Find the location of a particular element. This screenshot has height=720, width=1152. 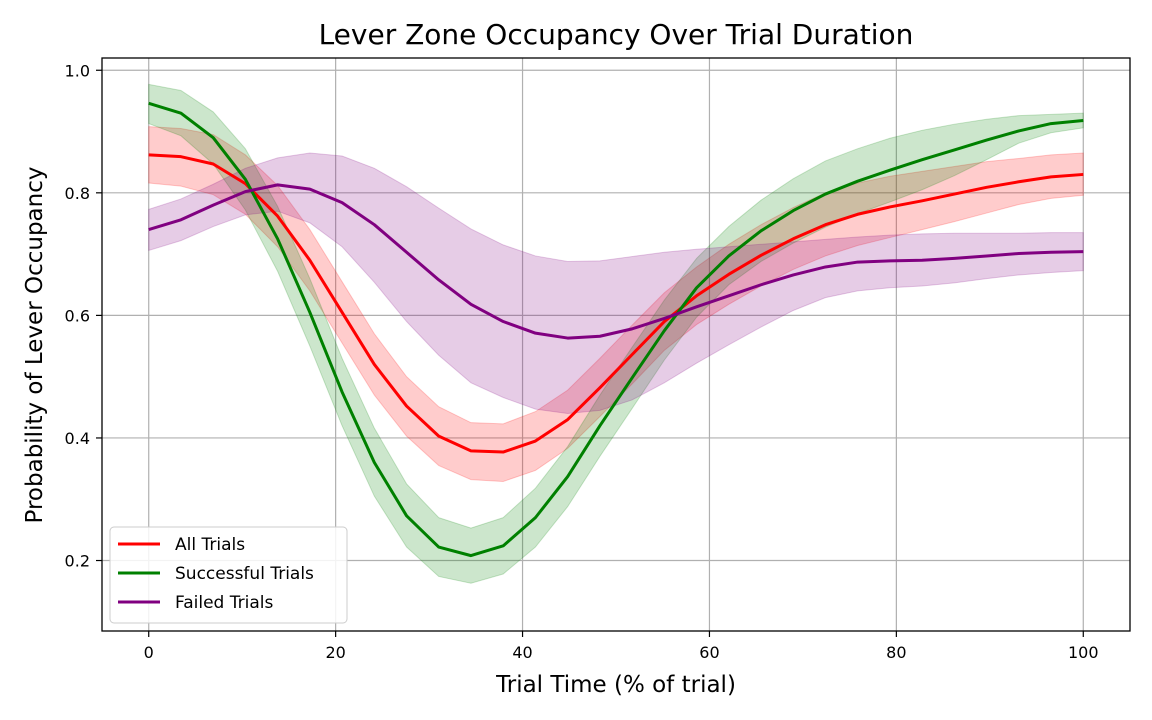

y-tick-label: 1.0 is located at coordinates (77, 70).